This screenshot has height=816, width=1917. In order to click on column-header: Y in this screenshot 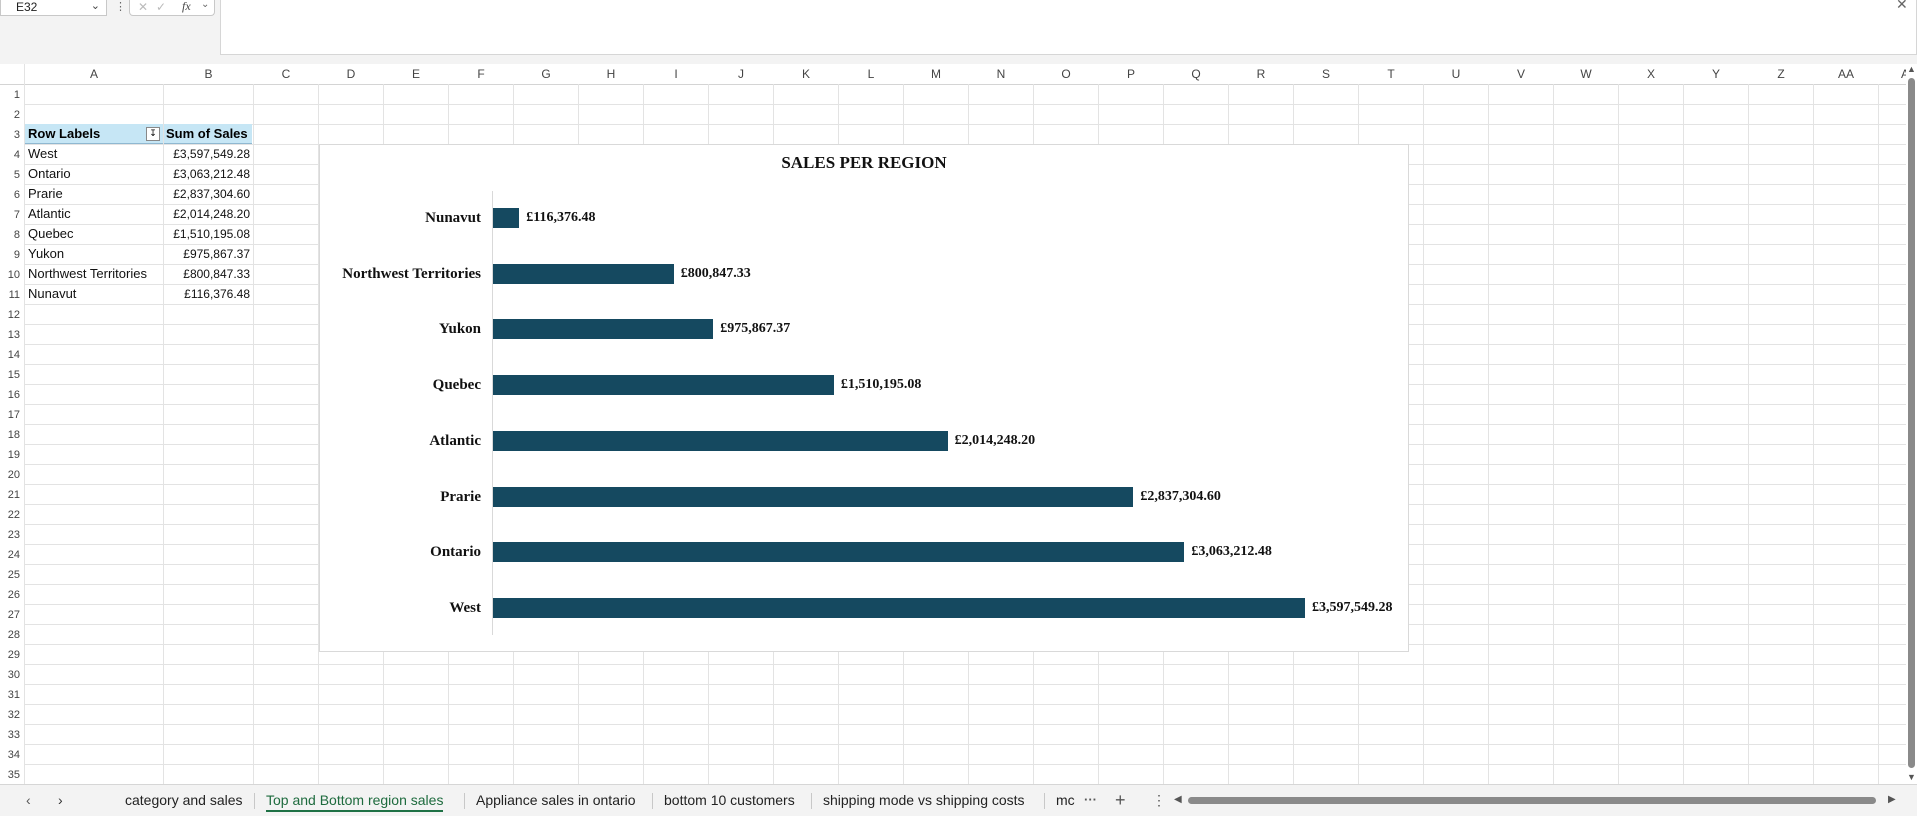, I will do `click(1715, 74)`.